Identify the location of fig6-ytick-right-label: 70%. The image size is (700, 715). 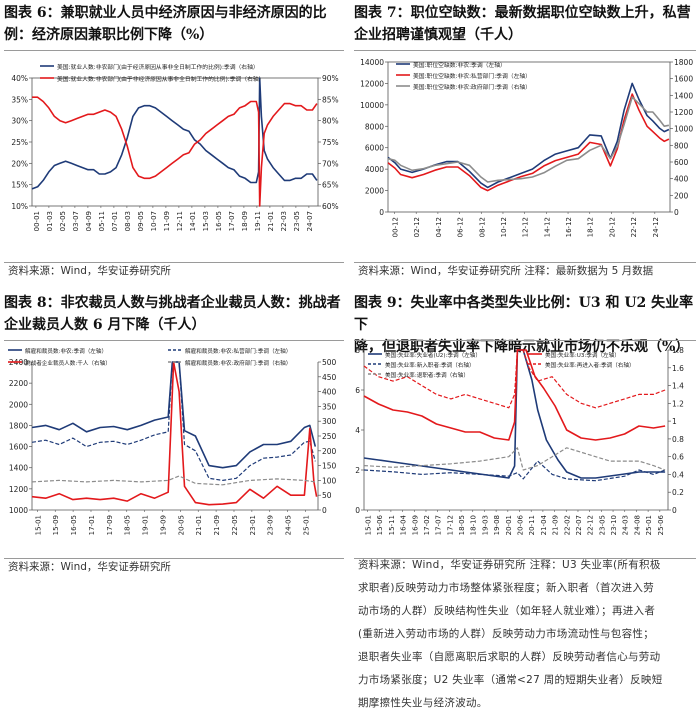
(330, 163).